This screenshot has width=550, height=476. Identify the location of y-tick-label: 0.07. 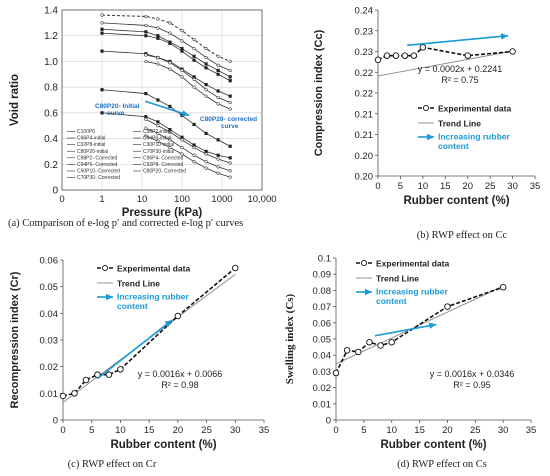
(322, 307).